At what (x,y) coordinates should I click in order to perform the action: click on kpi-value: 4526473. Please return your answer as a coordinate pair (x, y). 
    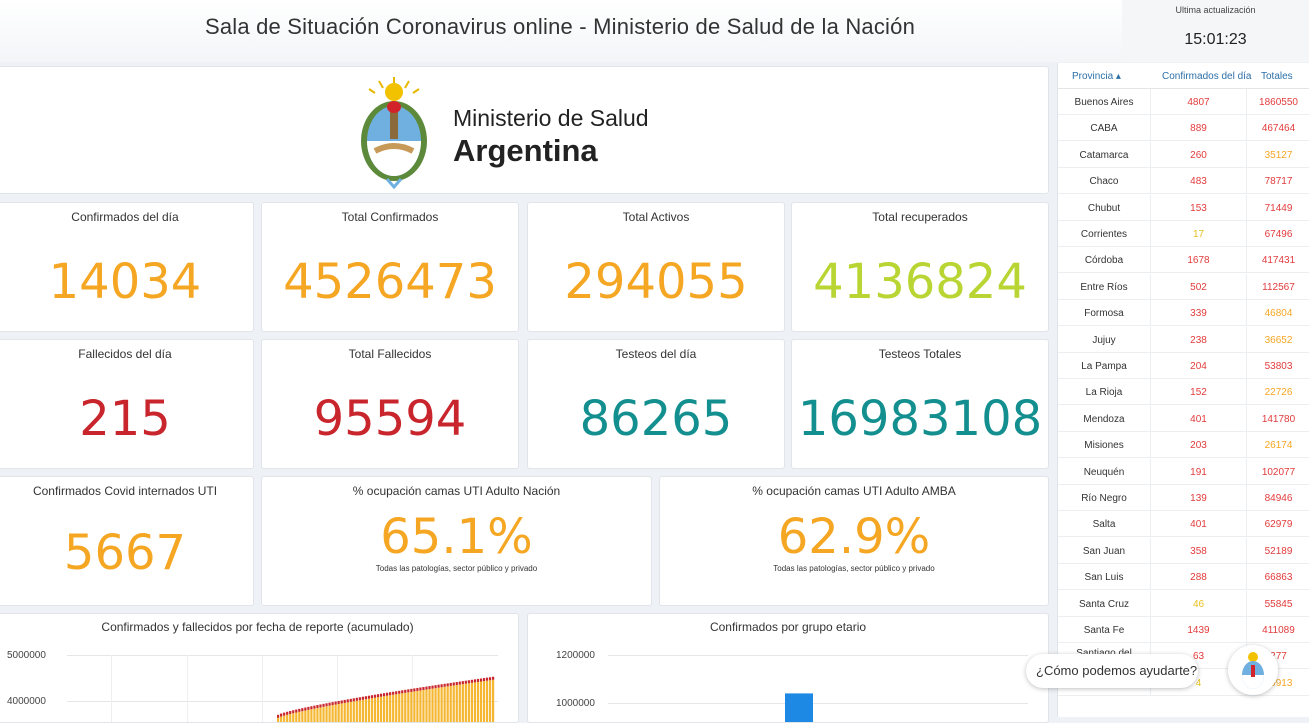
    Looking at the image, I should click on (390, 282).